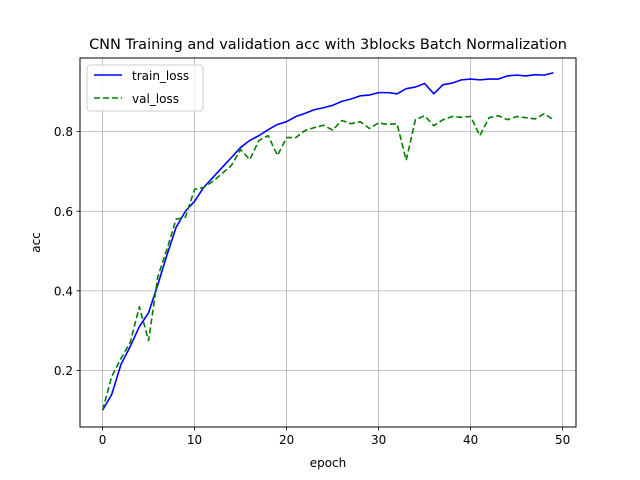  I want to click on legend: train_loss val_loss, so click(145, 88).